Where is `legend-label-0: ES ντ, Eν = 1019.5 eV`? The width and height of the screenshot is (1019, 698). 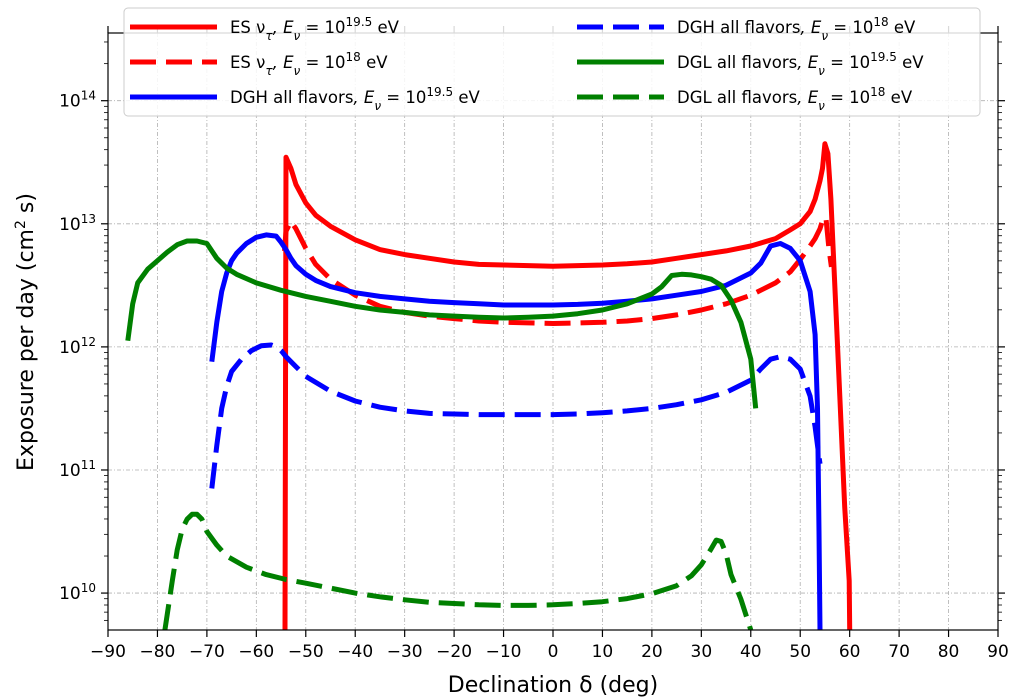
legend-label-0: ES ντ, Eν = 1019.5 eV is located at coordinates (315, 29).